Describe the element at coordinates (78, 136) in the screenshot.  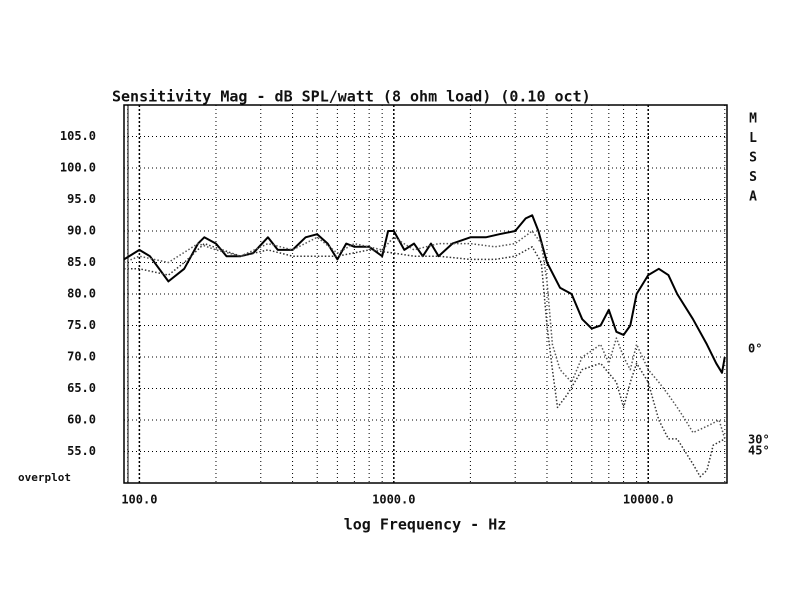
I see `y-tick-label: 105.0` at that location.